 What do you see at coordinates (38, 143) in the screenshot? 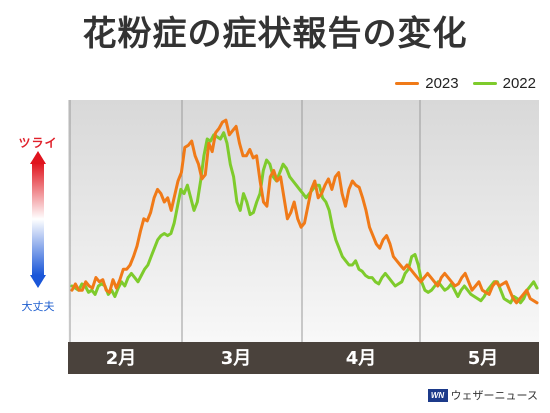
I see `scale-top-label: ツライ` at bounding box center [38, 143].